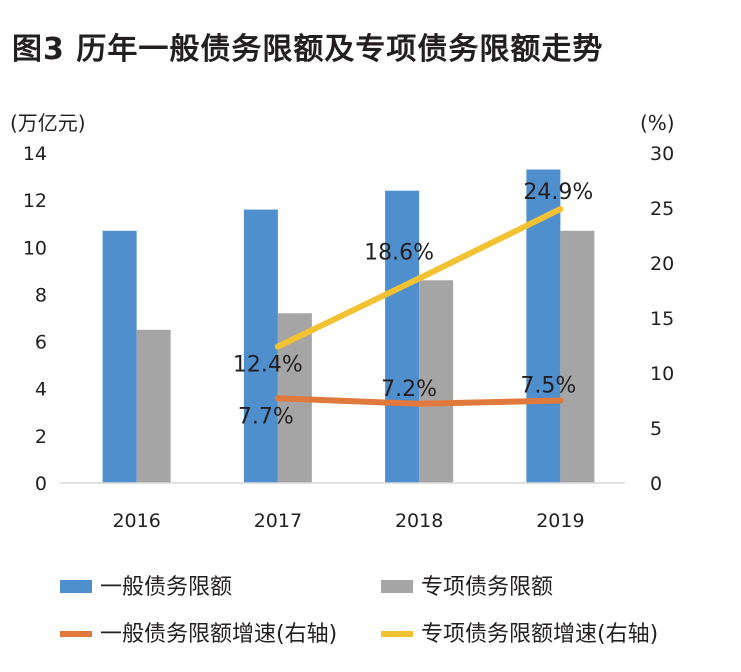  Describe the element at coordinates (399, 252) in the screenshot. I see `special-growth-label-2018: 18.6%` at that location.